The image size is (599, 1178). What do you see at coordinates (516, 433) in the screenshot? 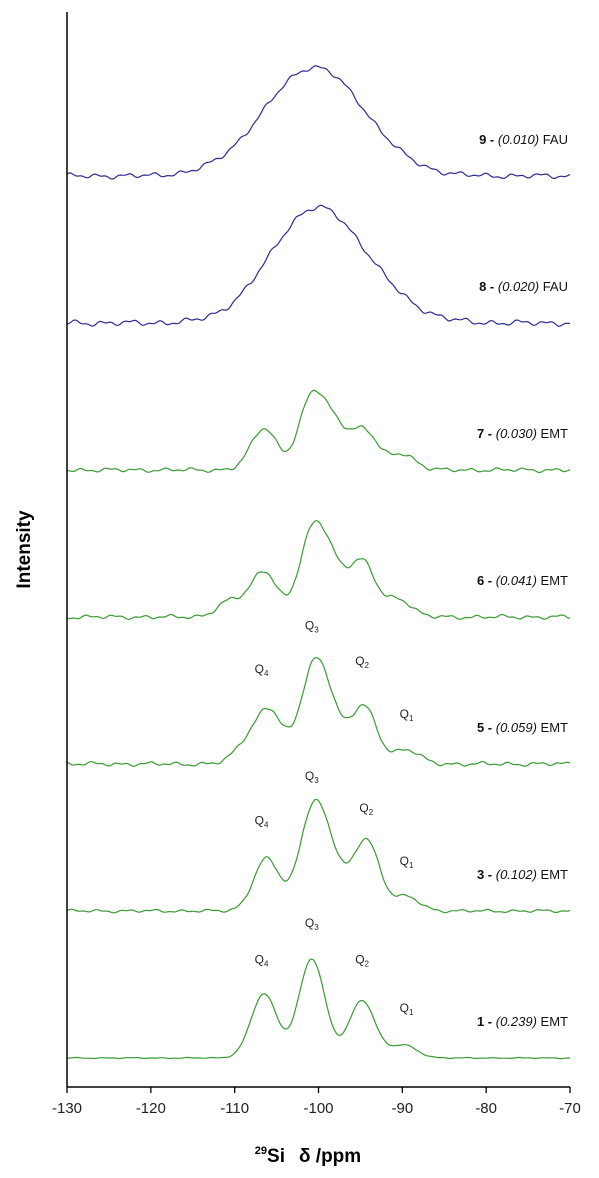
I see `sample-ratio: (0.030)` at bounding box center [516, 433].